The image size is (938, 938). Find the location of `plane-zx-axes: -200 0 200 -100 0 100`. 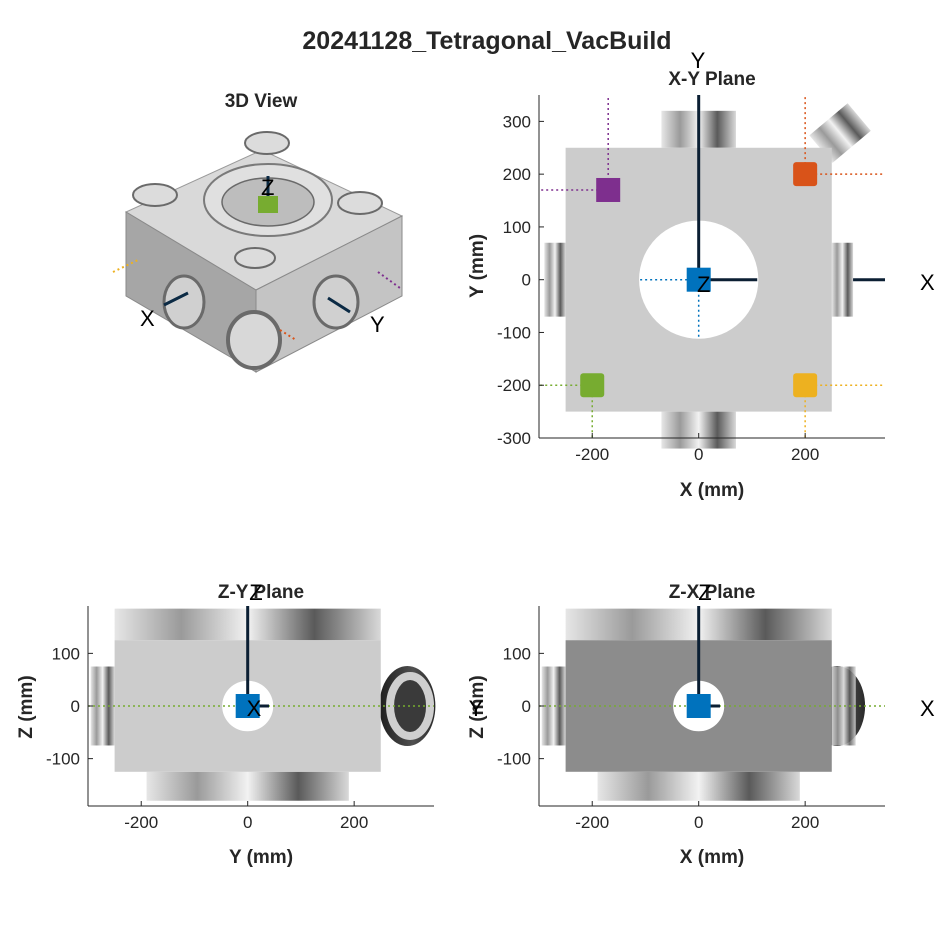

plane-zx-axes: -200 0 200 -100 0 100 is located at coordinates (691, 719).